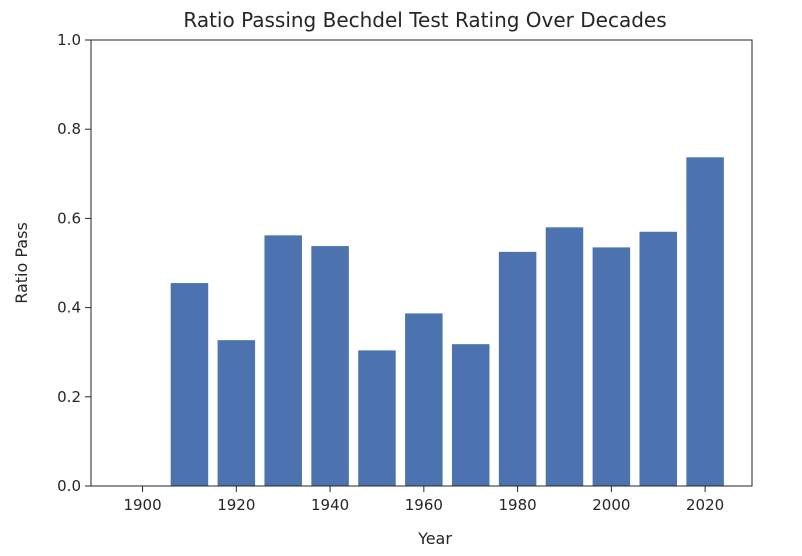 The width and height of the screenshot is (802, 556). I want to click on bar-1970, so click(470, 415).